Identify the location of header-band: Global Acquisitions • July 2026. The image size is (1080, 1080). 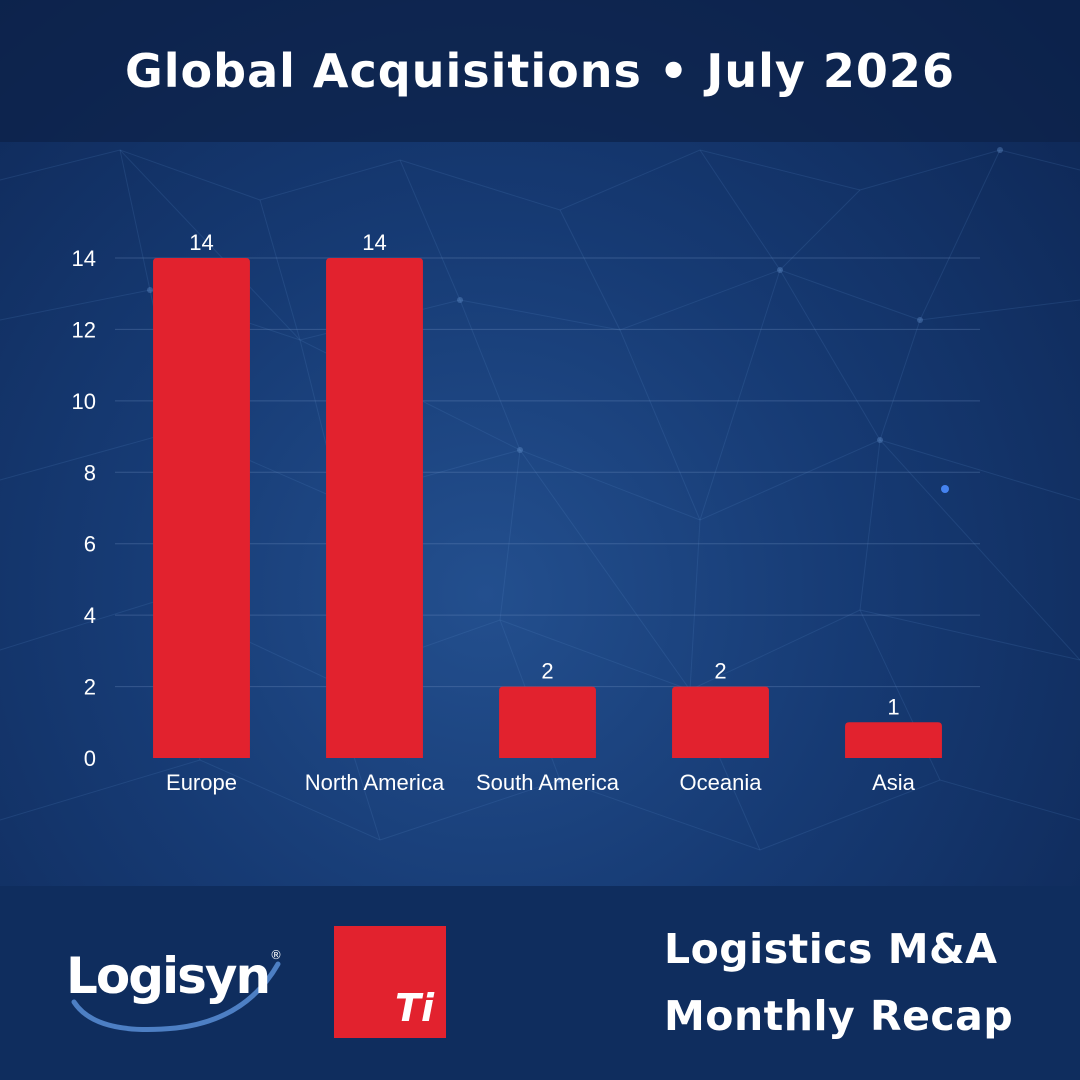
(540, 71).